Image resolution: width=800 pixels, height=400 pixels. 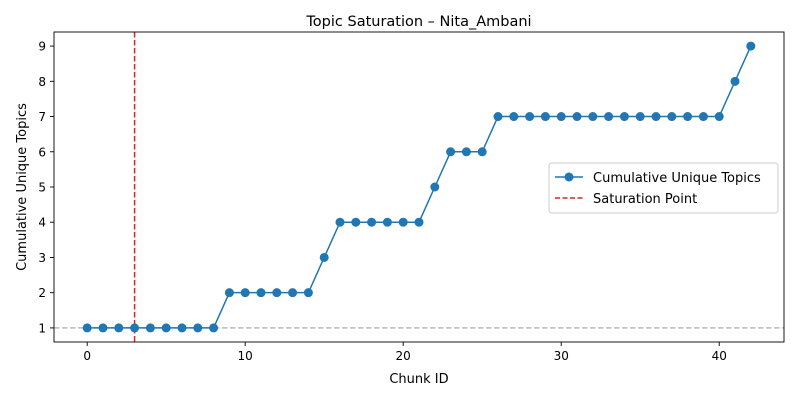 What do you see at coordinates (42, 328) in the screenshot?
I see `y-tick-label: 1` at bounding box center [42, 328].